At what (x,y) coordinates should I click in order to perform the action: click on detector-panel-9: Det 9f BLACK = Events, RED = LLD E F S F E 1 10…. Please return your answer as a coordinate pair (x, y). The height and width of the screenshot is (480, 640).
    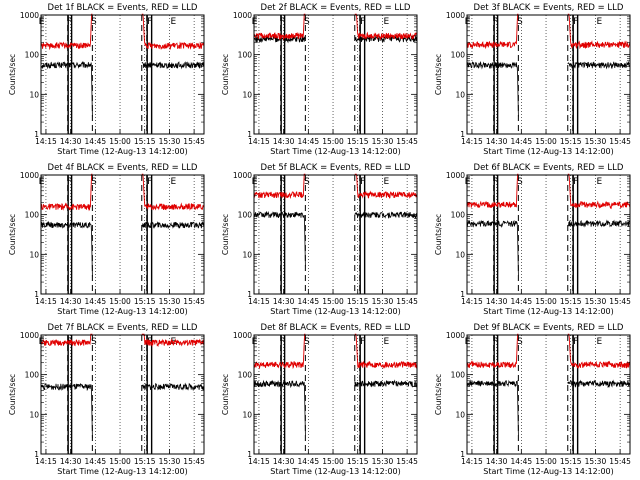
    Looking at the image, I should click on (532, 400).